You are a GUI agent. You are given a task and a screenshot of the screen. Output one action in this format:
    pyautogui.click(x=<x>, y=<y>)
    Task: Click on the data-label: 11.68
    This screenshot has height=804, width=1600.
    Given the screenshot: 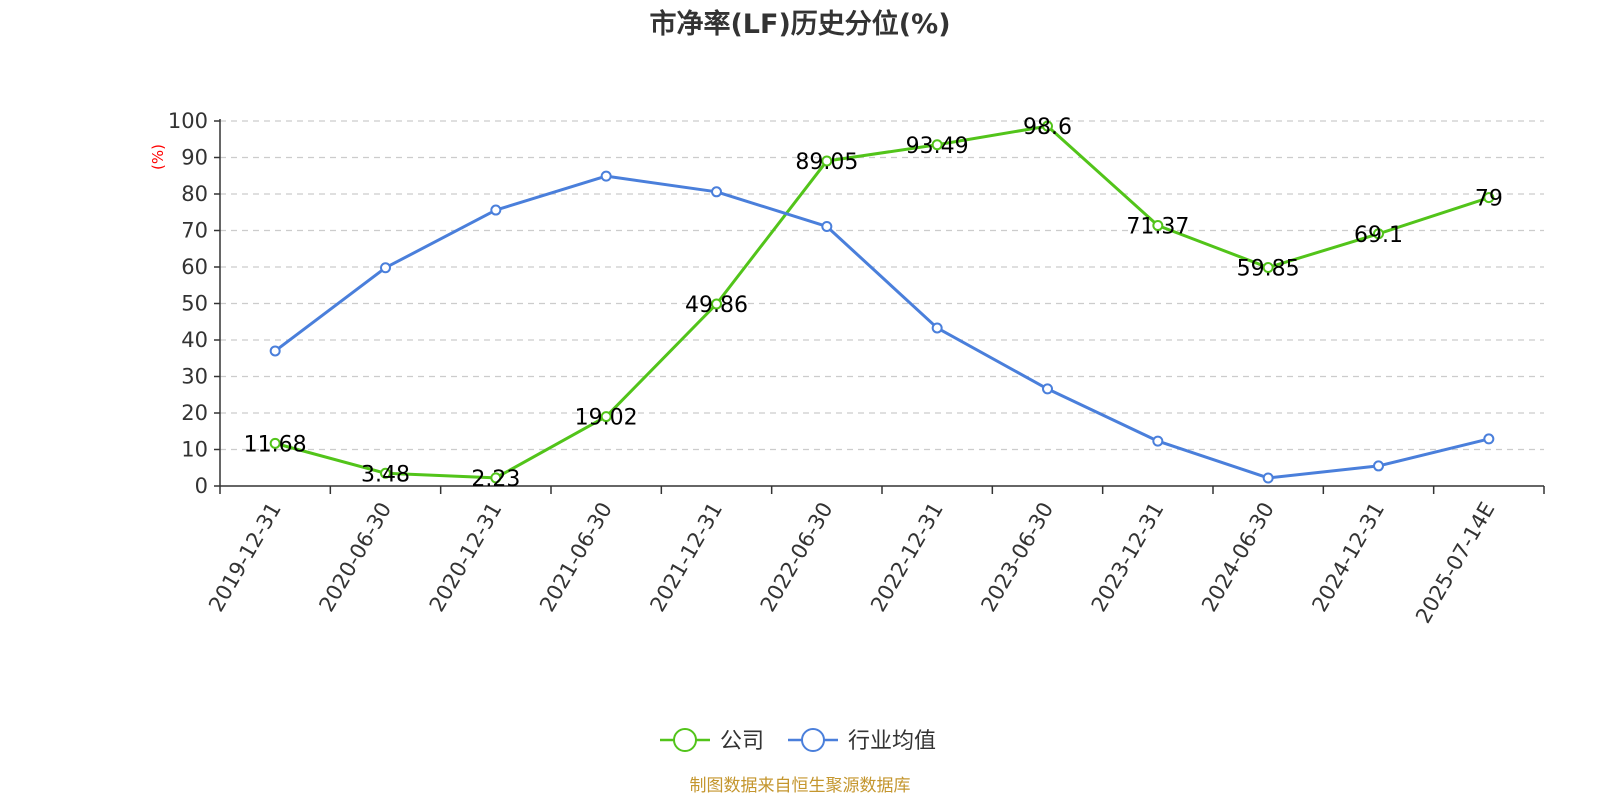 What is the action you would take?
    pyautogui.click(x=275, y=444)
    